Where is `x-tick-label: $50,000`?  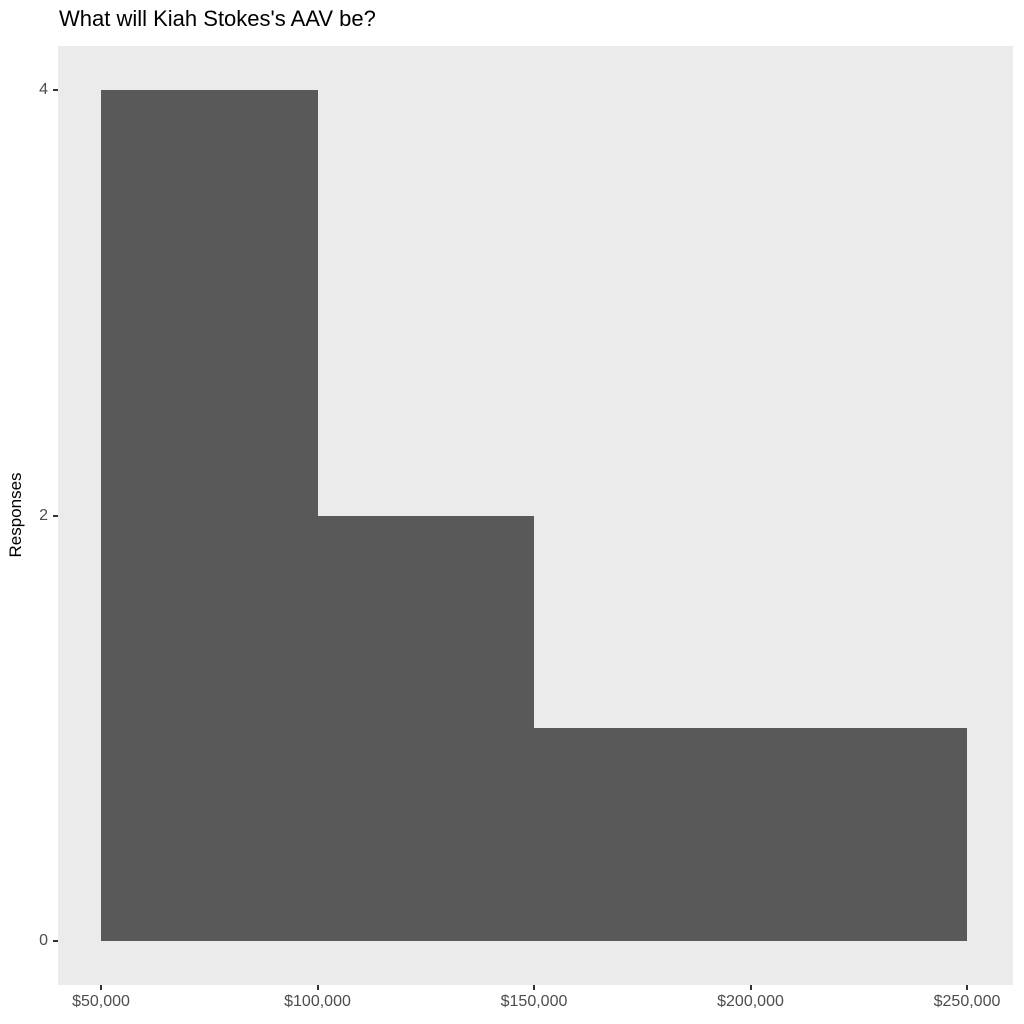 x-tick-label: $50,000 is located at coordinates (101, 1001).